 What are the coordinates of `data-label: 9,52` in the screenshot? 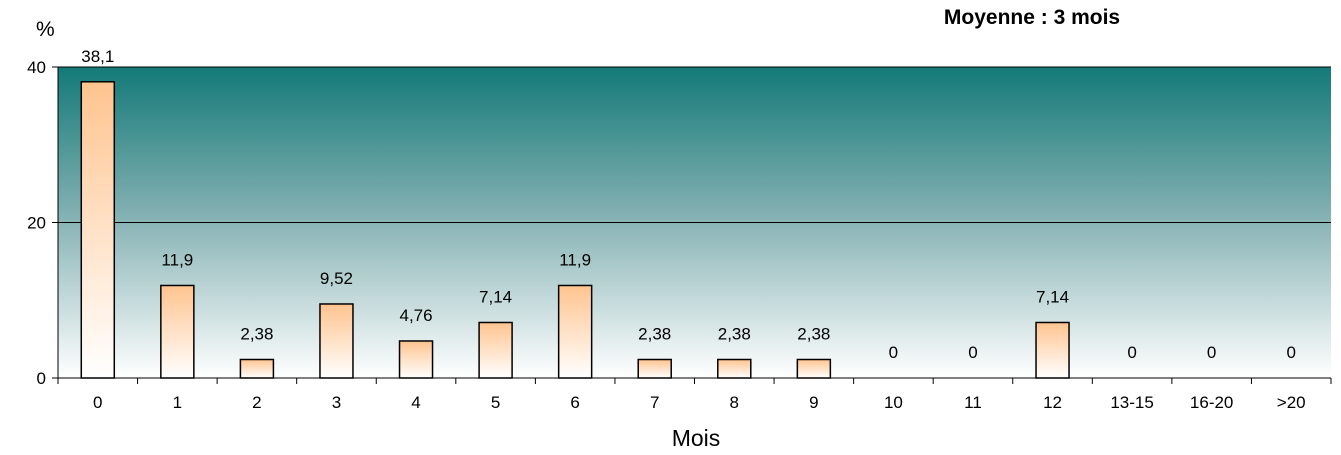 It's located at (336, 278).